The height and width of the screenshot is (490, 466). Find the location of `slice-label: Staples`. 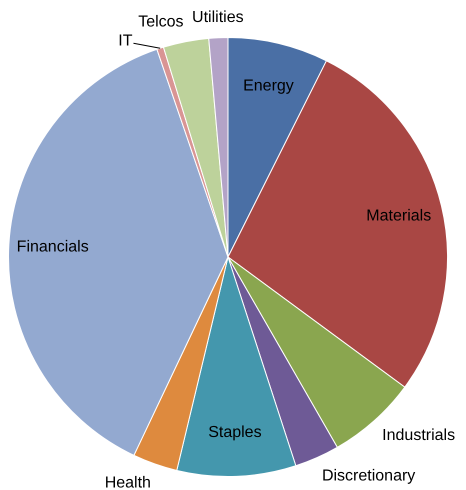

slice-label: Staples is located at coordinates (235, 432).